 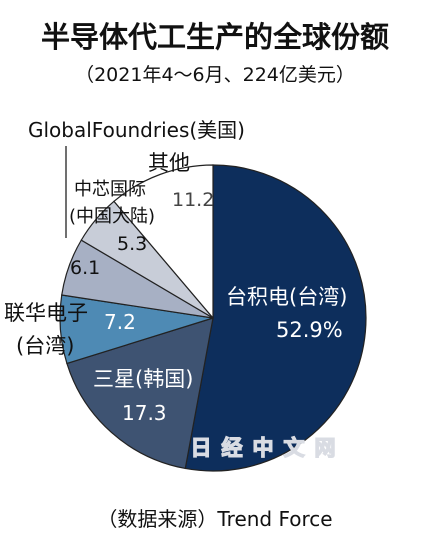 I want to click on chart-title: 半导体代工生产的全球份额, so click(x=215, y=37).